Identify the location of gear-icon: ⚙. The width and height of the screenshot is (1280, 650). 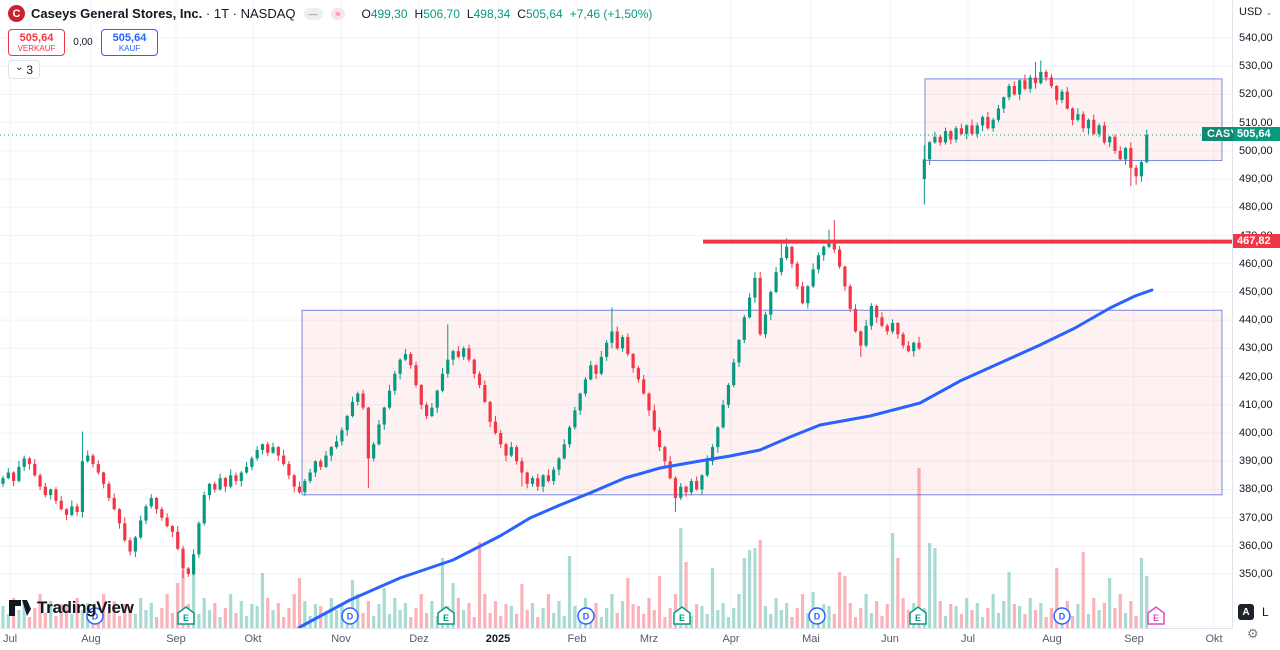
(1253, 633).